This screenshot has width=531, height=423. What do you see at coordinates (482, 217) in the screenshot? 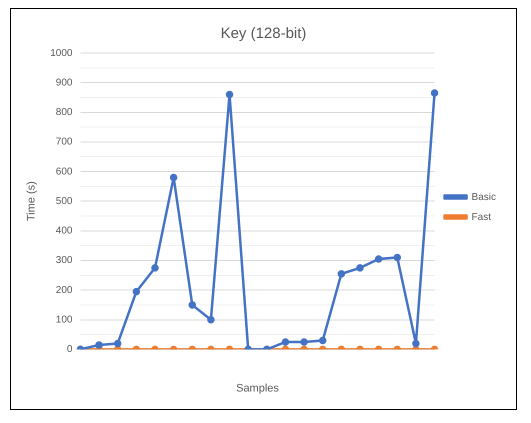
I see `legend-label: Fast` at bounding box center [482, 217].